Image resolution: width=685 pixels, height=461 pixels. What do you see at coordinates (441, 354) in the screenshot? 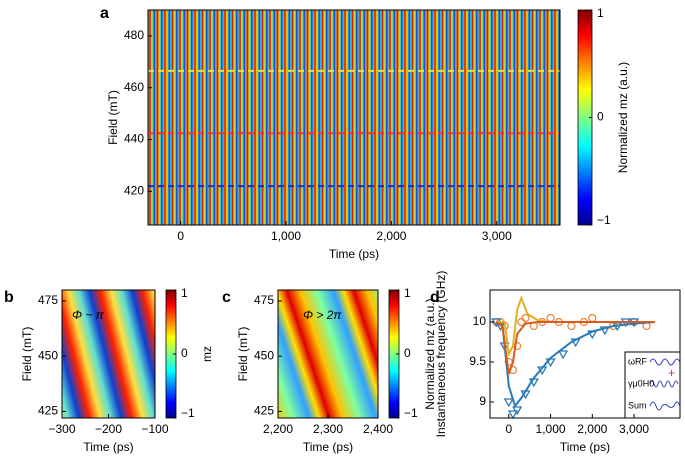
I see `y-axis-label: Instantaneous frequency (GHz)` at bounding box center [441, 354].